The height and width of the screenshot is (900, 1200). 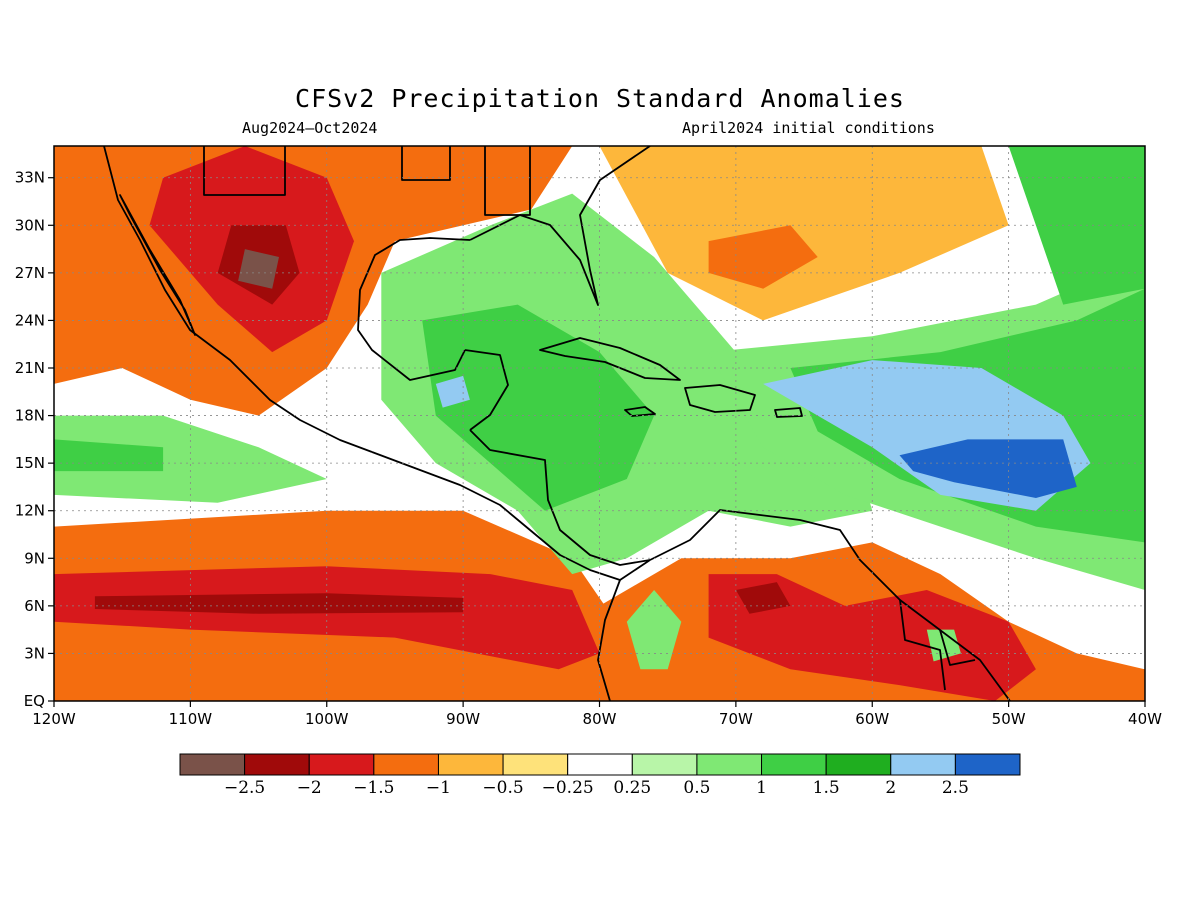 What do you see at coordinates (538, 407) in the screenshot?
I see `anomaly-region-caribbean-wet-core` at bounding box center [538, 407].